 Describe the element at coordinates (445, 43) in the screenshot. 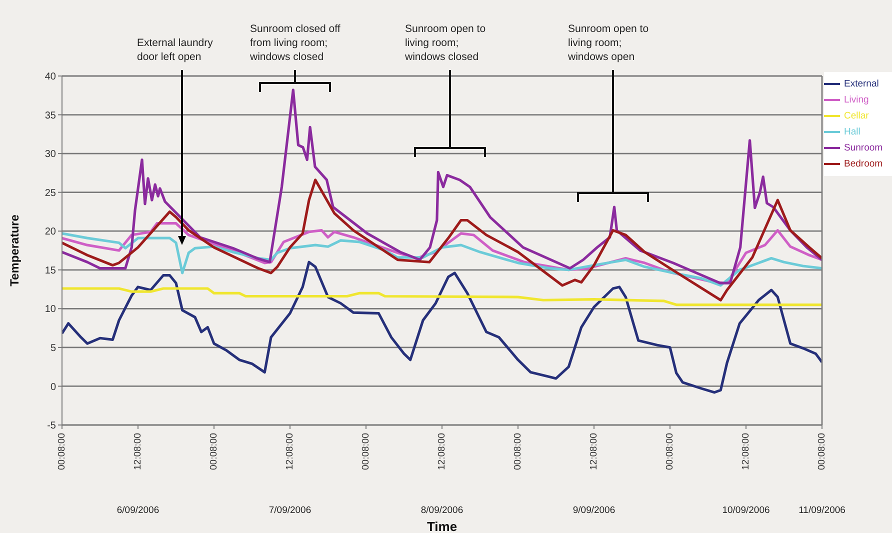

I see `text: Sunroom open to living room; windows closed` at that location.